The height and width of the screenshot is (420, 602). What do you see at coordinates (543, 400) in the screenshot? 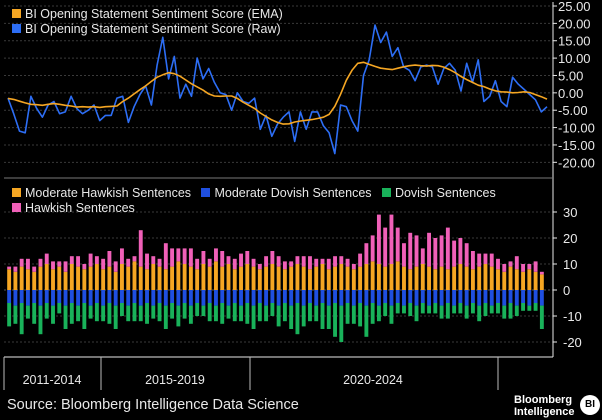
I see `logo-line-1: Bloomberg` at bounding box center [543, 400].